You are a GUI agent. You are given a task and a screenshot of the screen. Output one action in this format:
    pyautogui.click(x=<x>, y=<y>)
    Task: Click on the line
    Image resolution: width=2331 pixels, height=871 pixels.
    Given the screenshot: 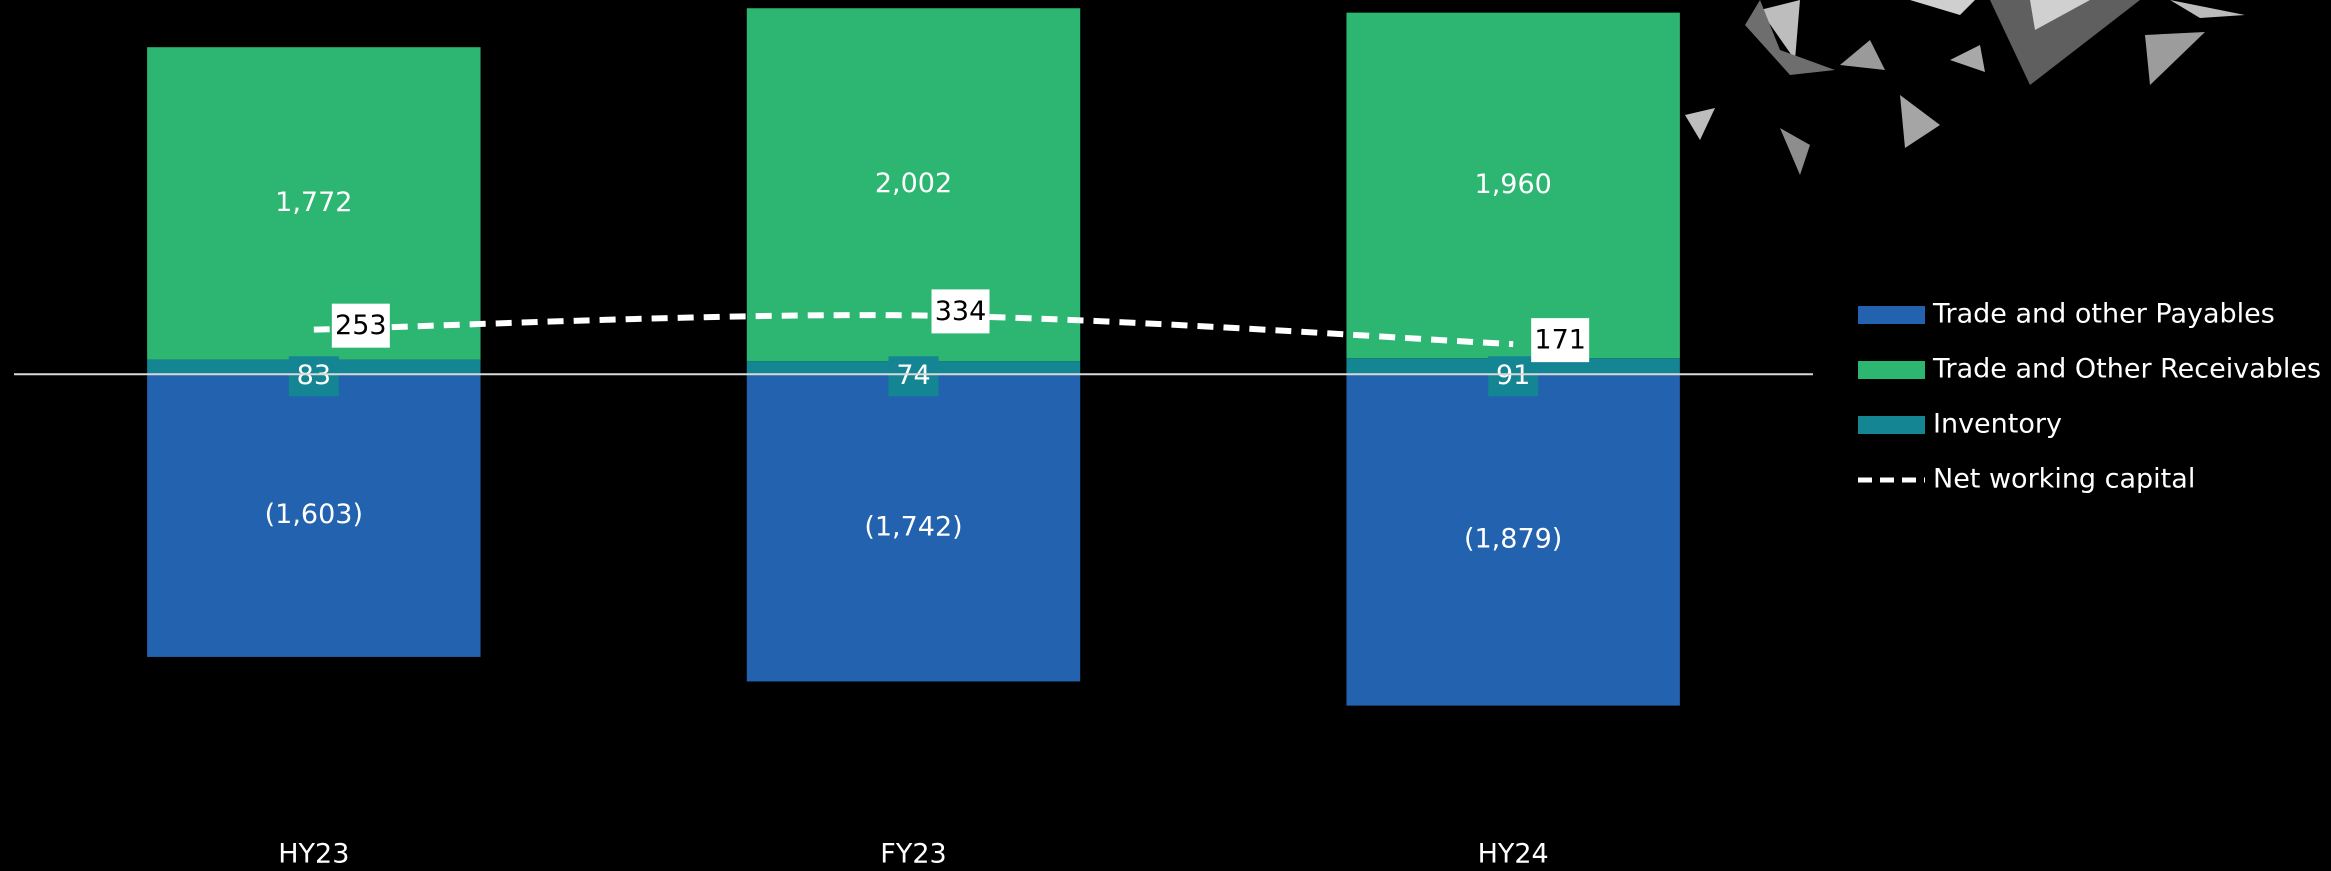 What is the action you would take?
    pyautogui.click(x=913, y=330)
    